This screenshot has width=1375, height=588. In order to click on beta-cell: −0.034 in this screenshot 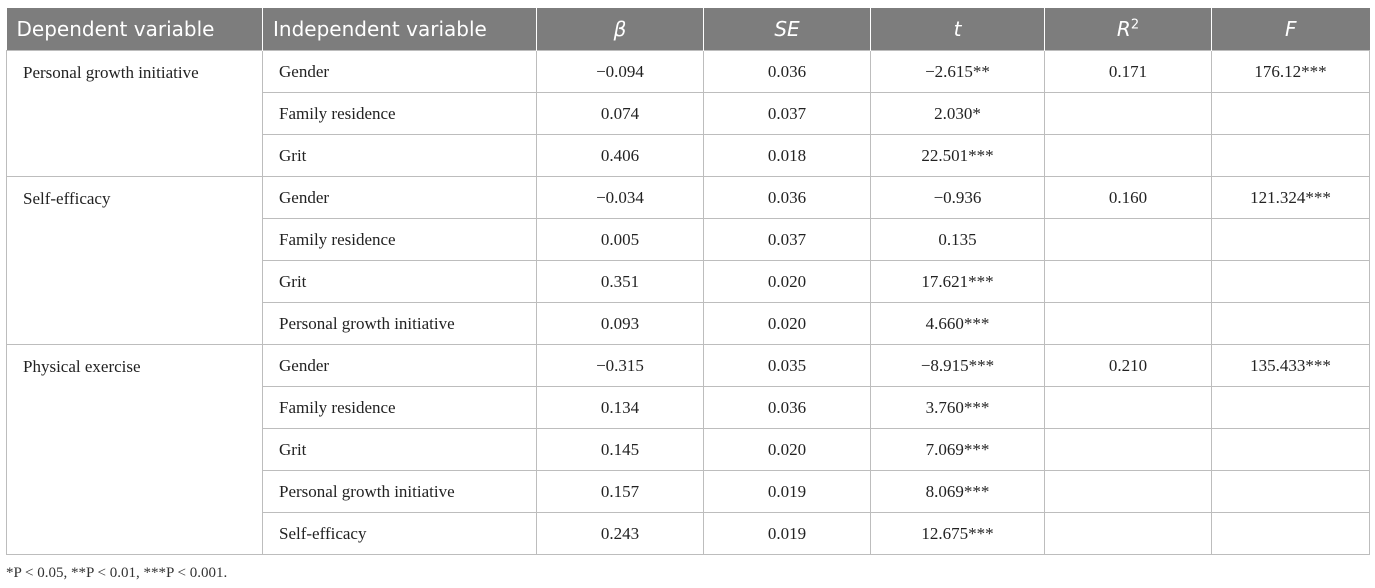, I will do `click(620, 197)`.